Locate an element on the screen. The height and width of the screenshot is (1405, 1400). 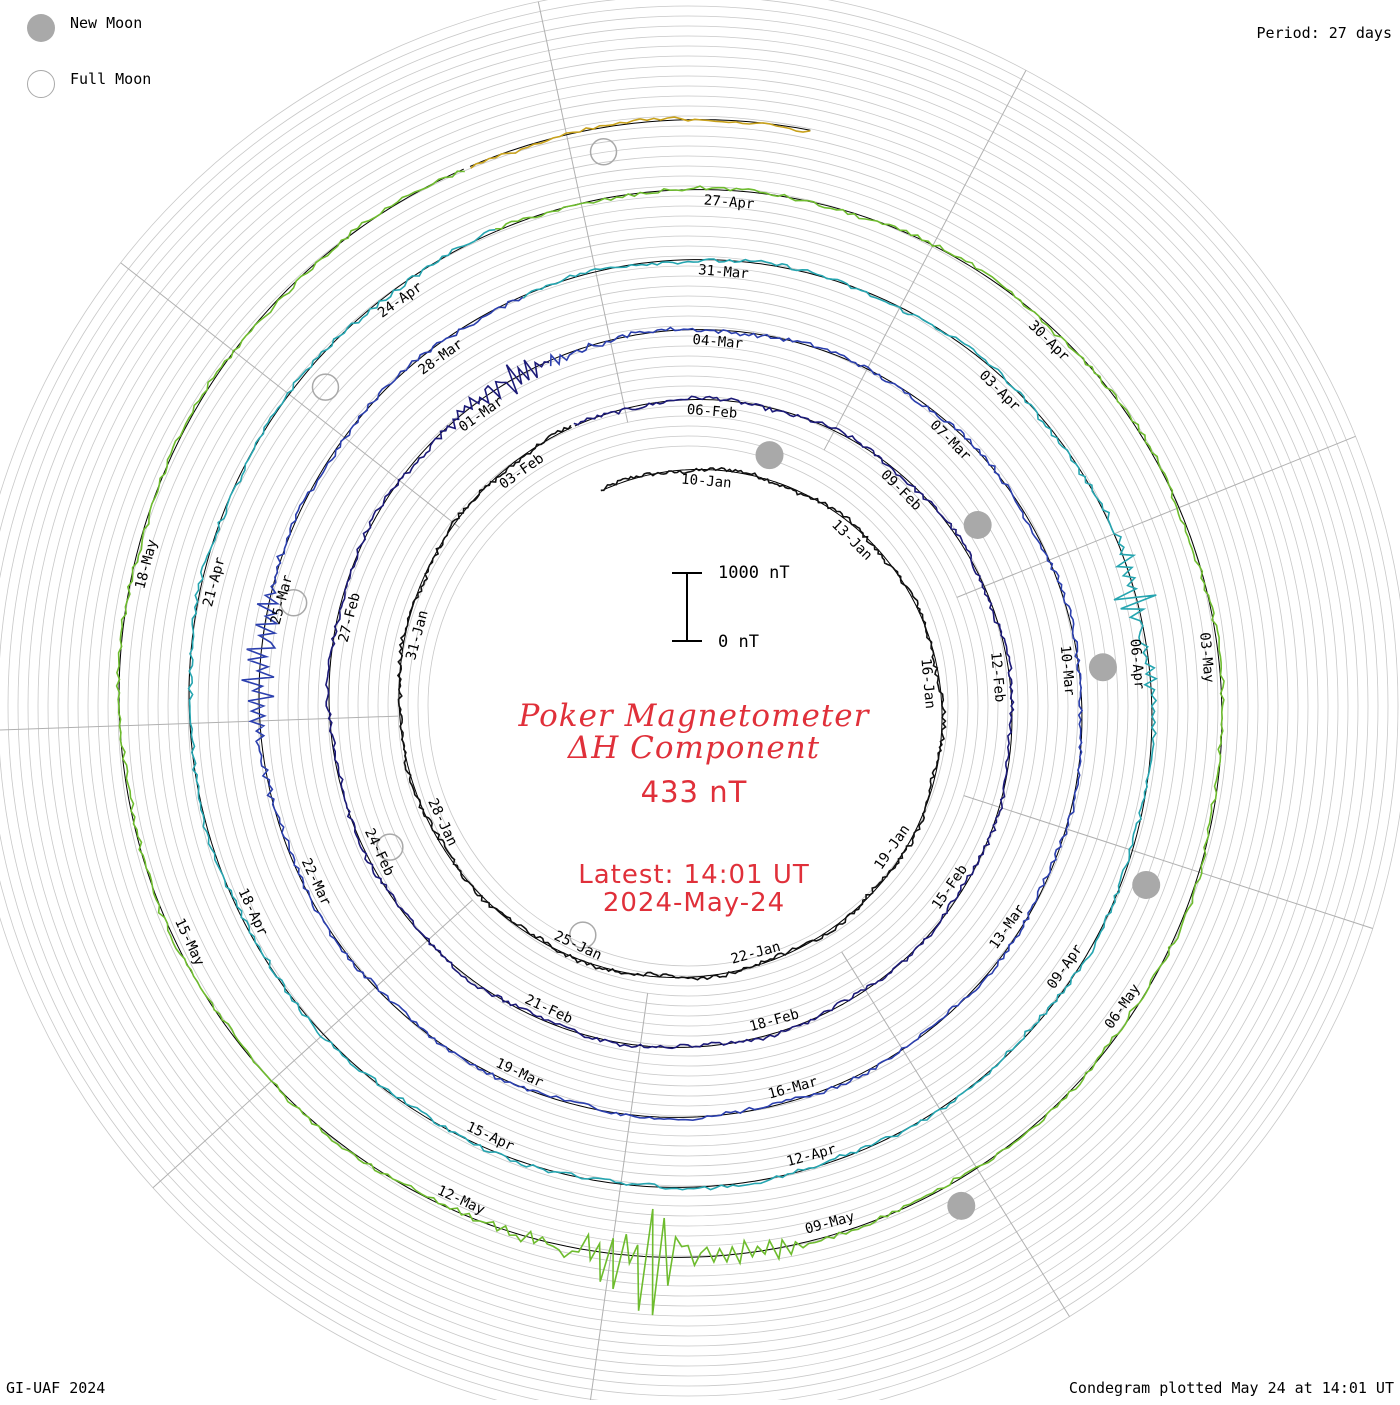
full-moon-label: Full Moon is located at coordinates (111, 79).